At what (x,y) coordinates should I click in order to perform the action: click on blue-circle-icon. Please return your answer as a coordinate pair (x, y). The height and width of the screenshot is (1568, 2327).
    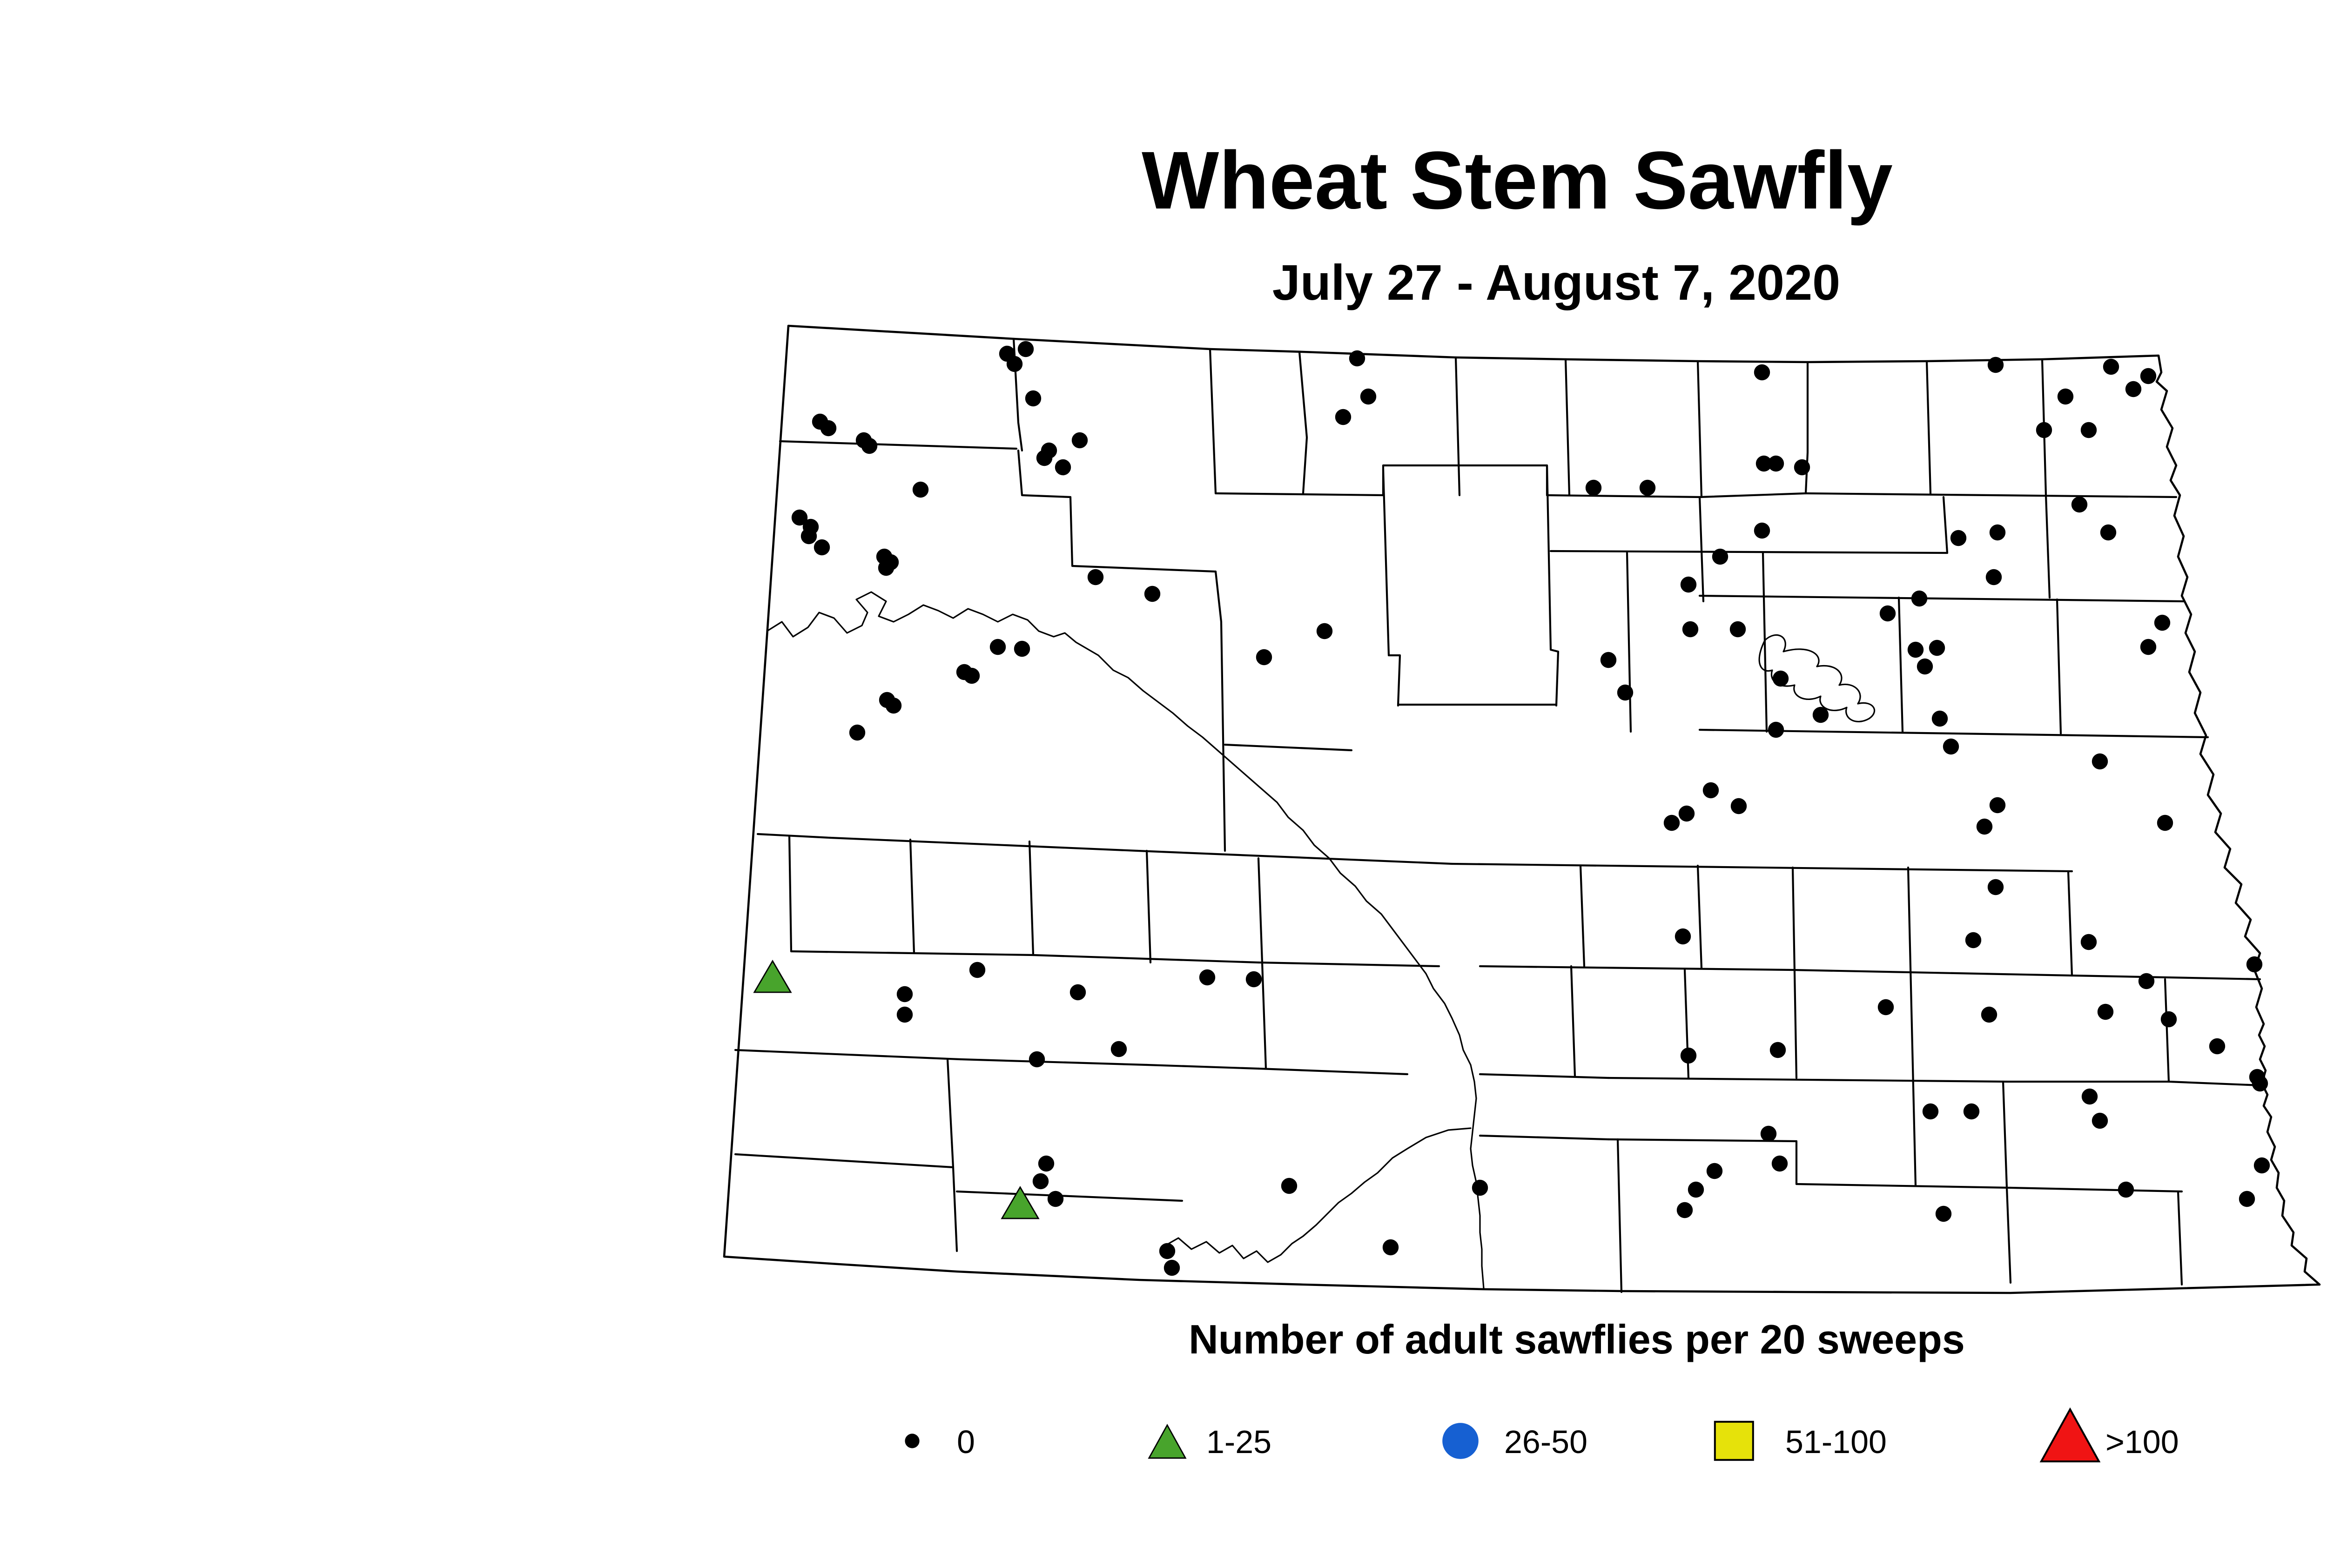
    Looking at the image, I should click on (1460, 1441).